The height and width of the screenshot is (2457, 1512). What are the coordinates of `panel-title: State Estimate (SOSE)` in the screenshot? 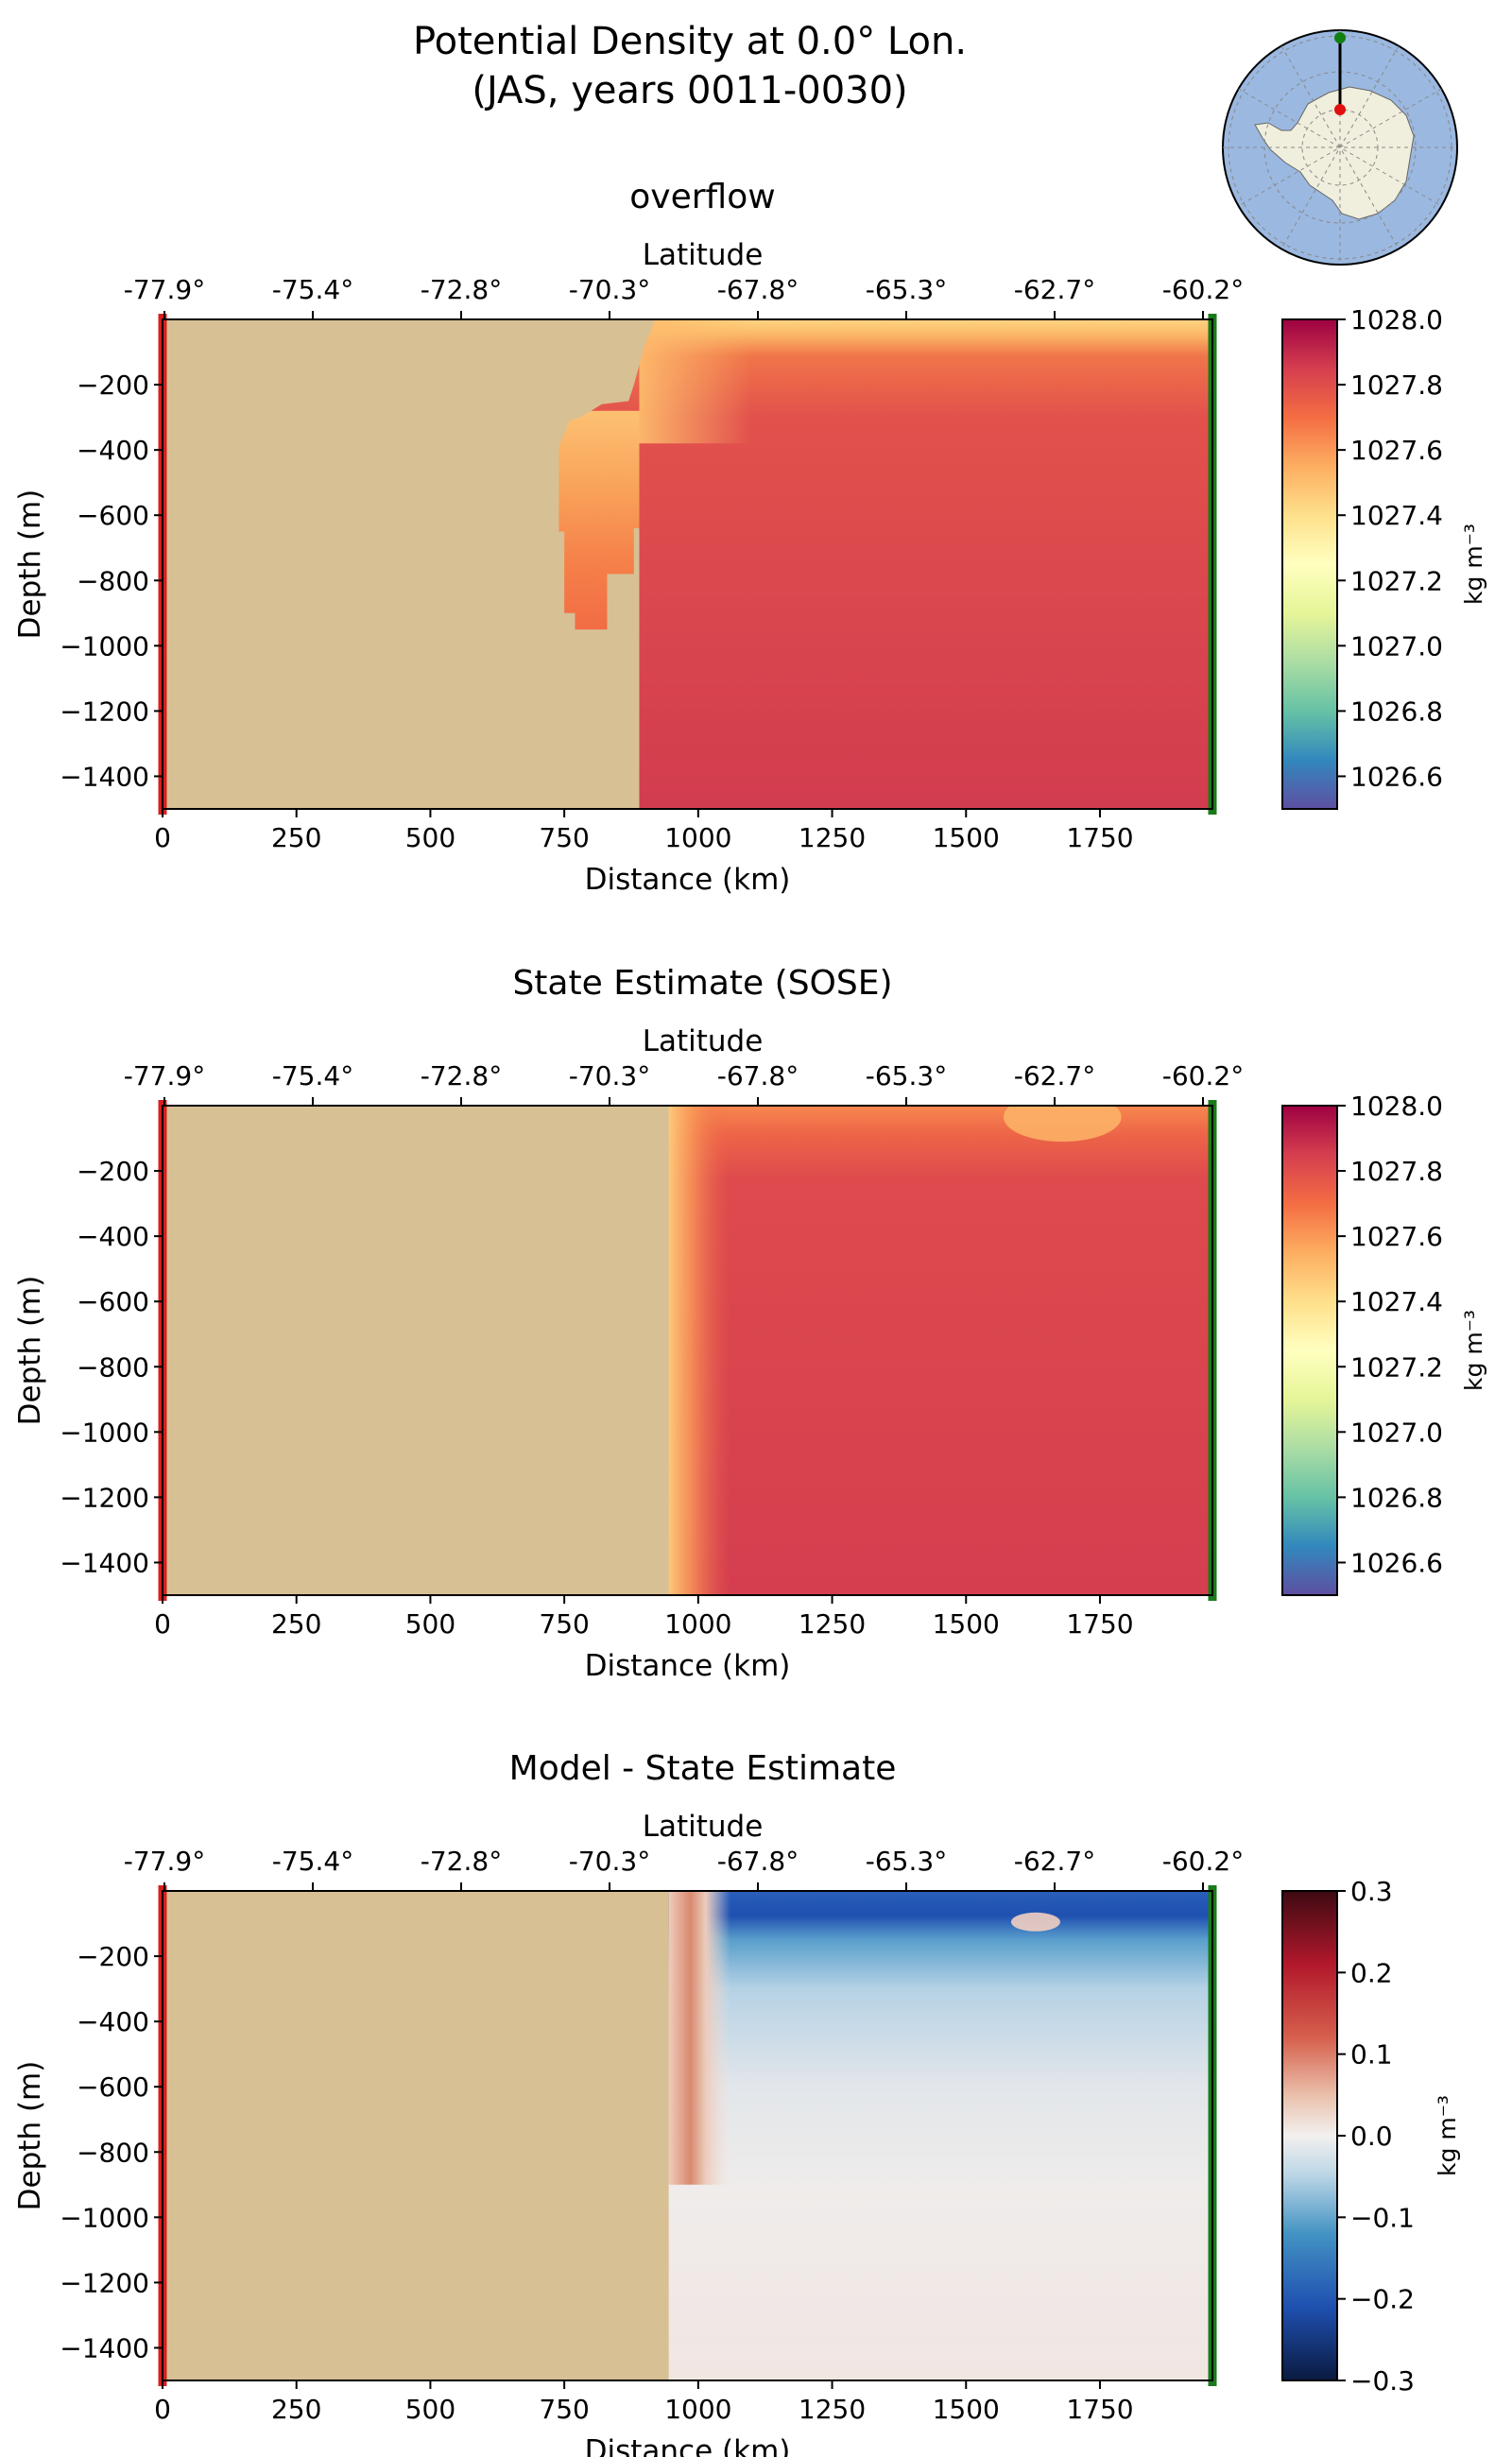 It's located at (702, 983).